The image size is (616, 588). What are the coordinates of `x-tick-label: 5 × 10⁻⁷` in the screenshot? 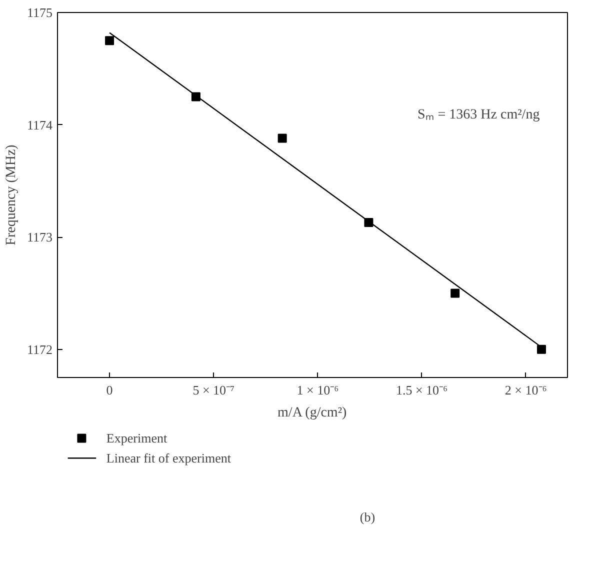 It's located at (213, 390).